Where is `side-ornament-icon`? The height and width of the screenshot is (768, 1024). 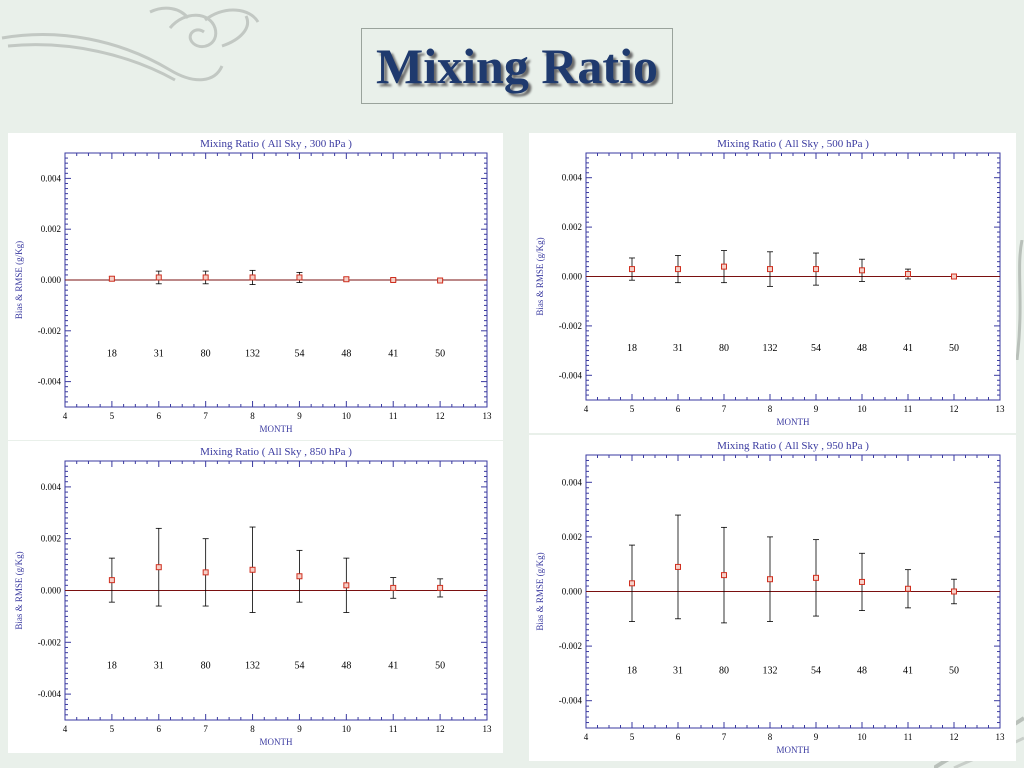
side-ornament-icon is located at coordinates (1019, 300).